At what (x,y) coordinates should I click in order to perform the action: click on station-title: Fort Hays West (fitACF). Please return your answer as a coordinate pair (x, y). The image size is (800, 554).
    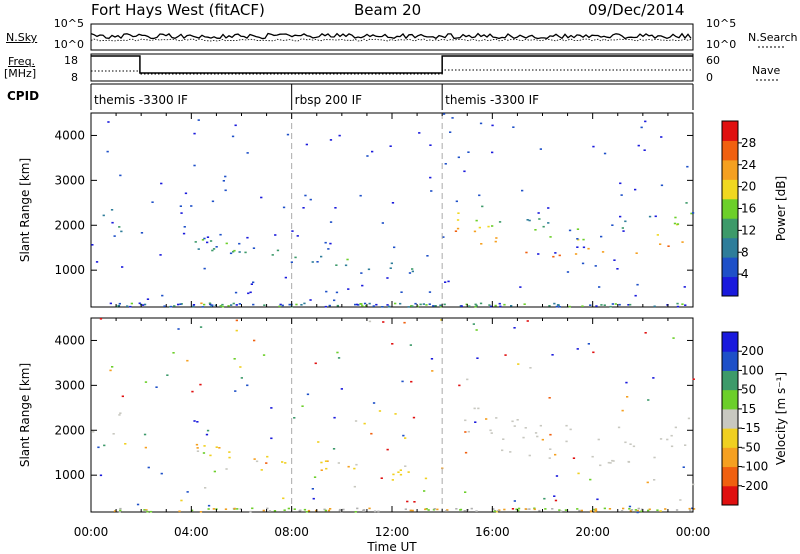
    Looking at the image, I should click on (178, 10).